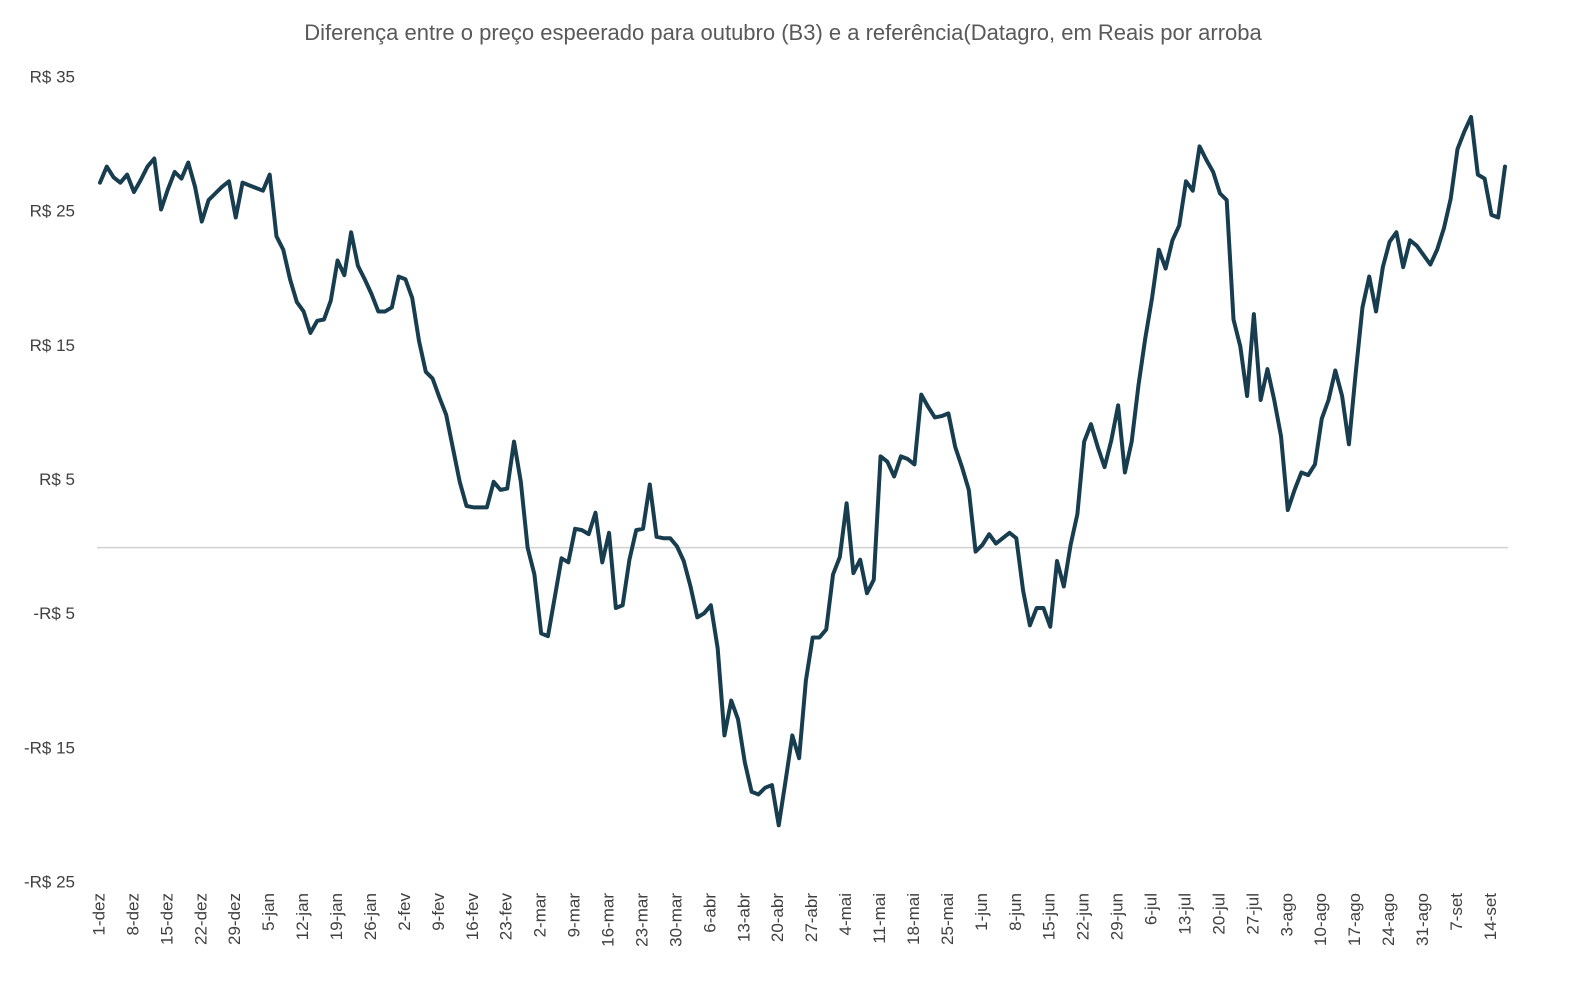 This screenshot has width=1581, height=984. Describe the element at coordinates (540, 915) in the screenshot. I see `x-tick-label: 2-mar` at that location.